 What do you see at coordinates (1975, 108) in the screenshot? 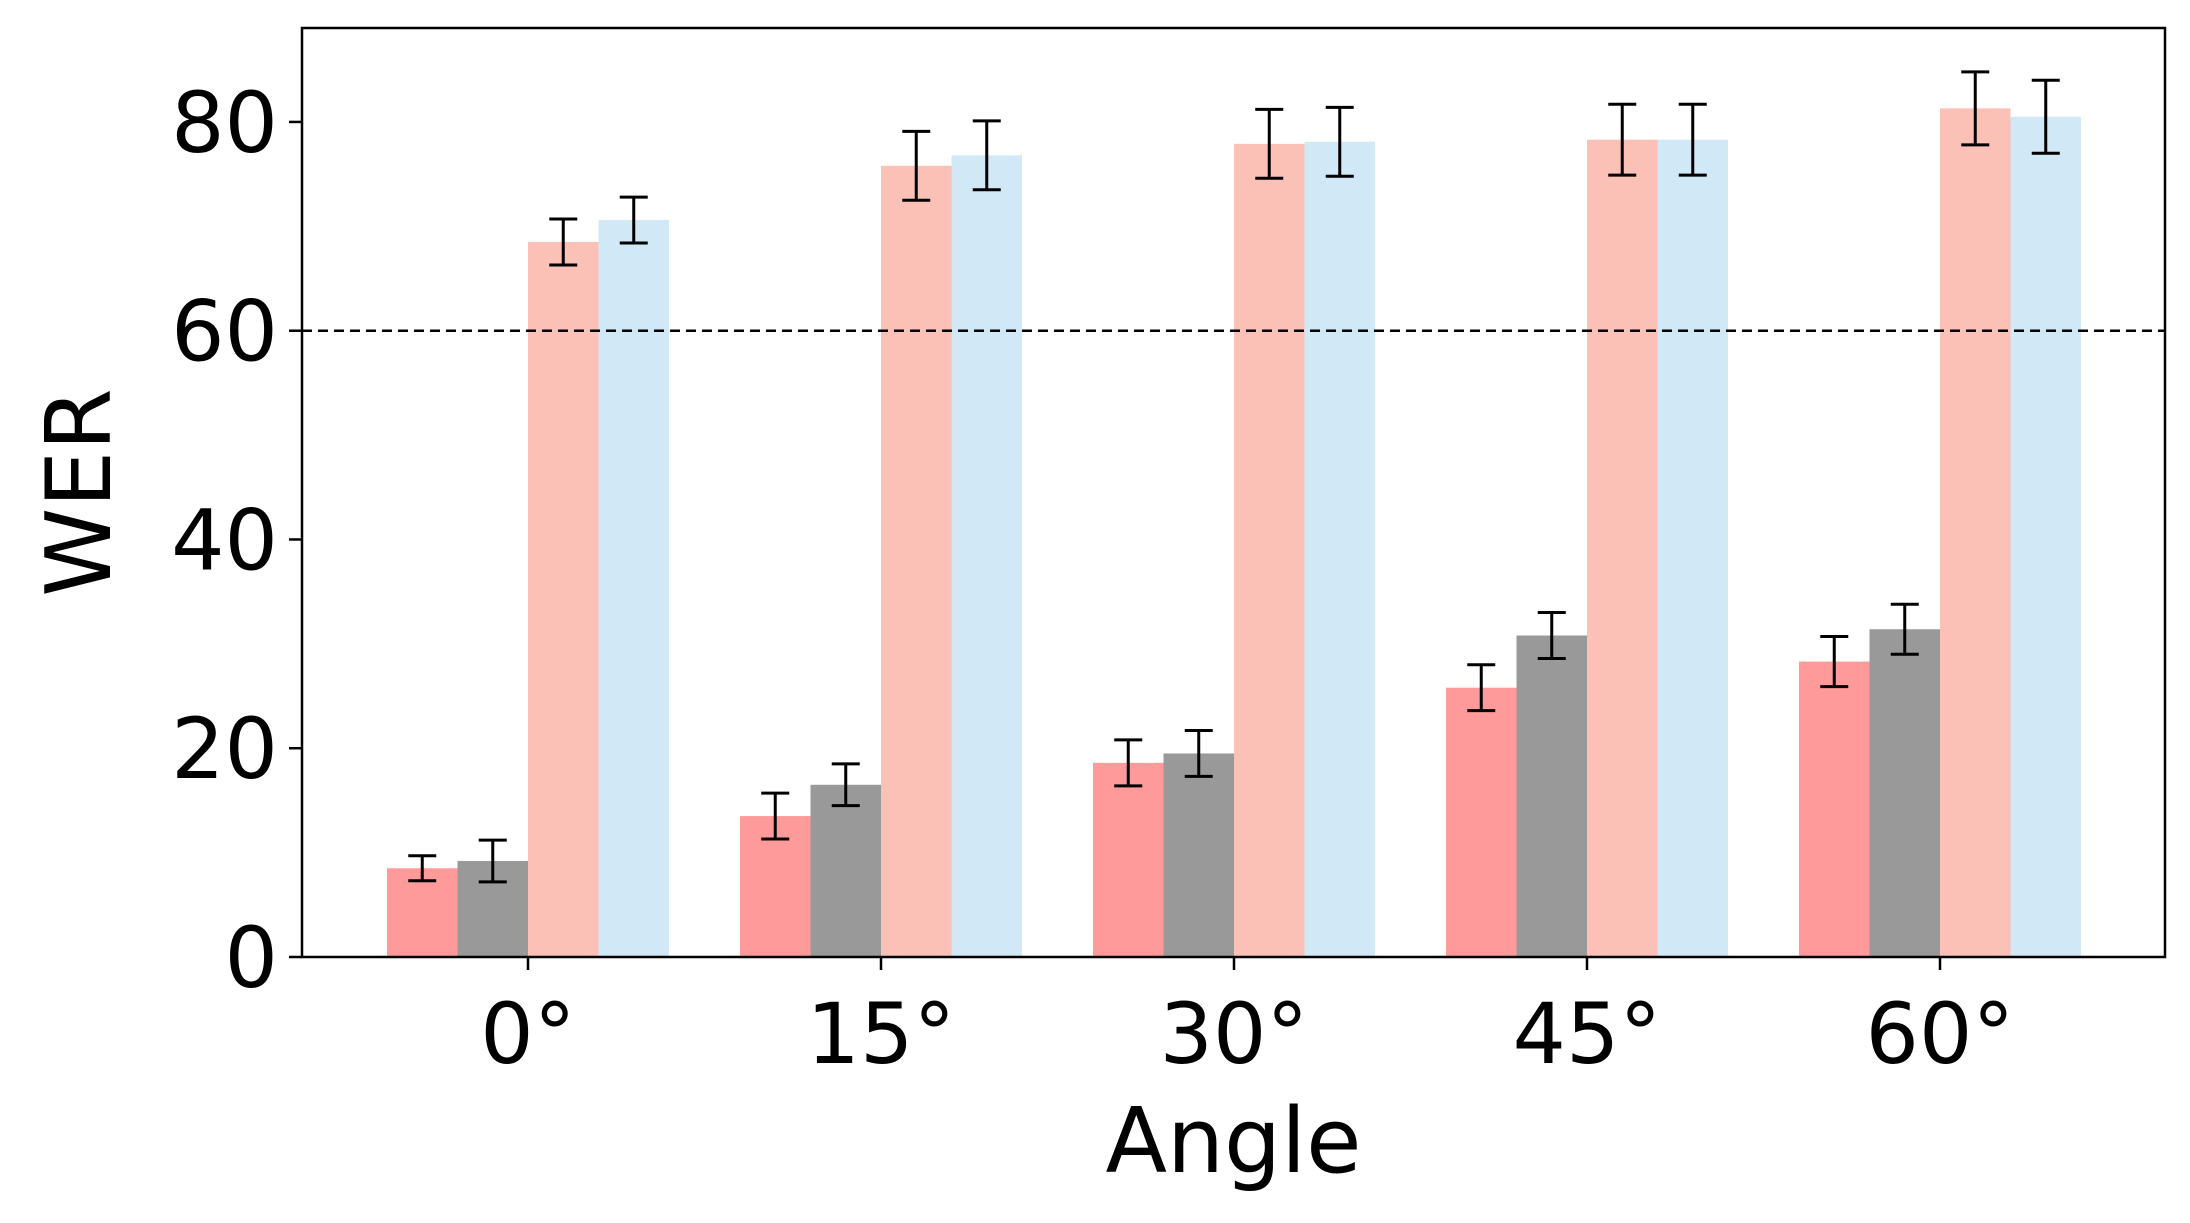
I see `error-bar-series-3-60deg` at bounding box center [1975, 108].